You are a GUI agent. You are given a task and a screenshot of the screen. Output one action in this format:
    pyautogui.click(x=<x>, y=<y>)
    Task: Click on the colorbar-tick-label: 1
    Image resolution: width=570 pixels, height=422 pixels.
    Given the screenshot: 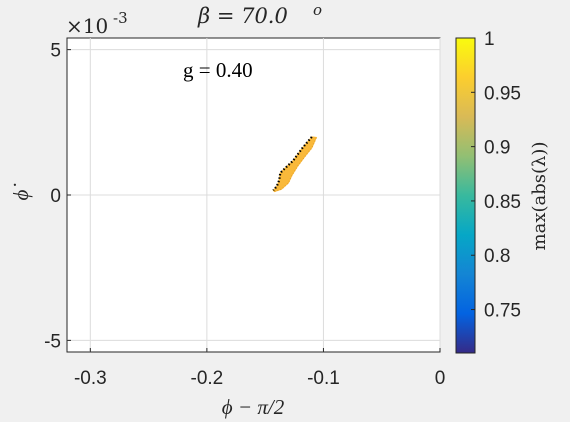 What is the action you would take?
    pyautogui.click(x=489, y=39)
    